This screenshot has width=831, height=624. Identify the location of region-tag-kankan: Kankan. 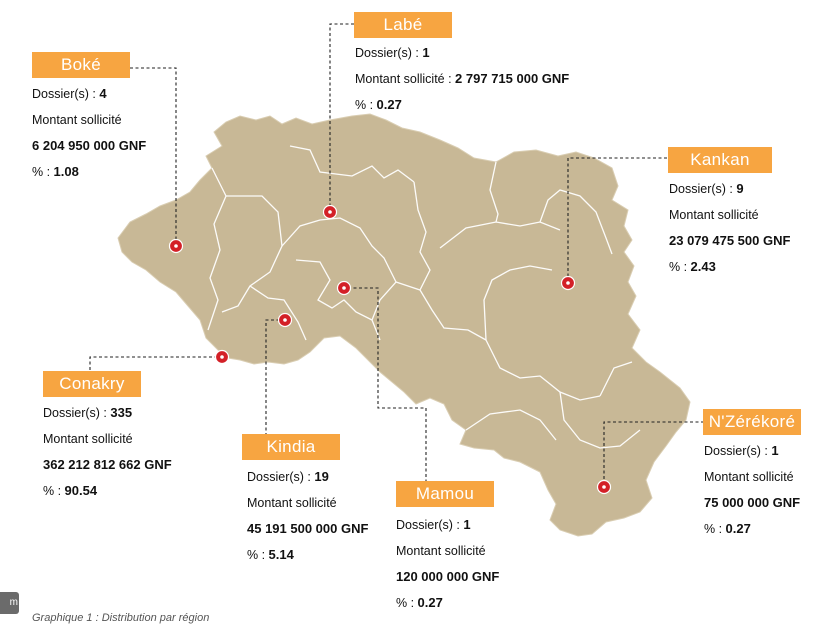
(720, 160).